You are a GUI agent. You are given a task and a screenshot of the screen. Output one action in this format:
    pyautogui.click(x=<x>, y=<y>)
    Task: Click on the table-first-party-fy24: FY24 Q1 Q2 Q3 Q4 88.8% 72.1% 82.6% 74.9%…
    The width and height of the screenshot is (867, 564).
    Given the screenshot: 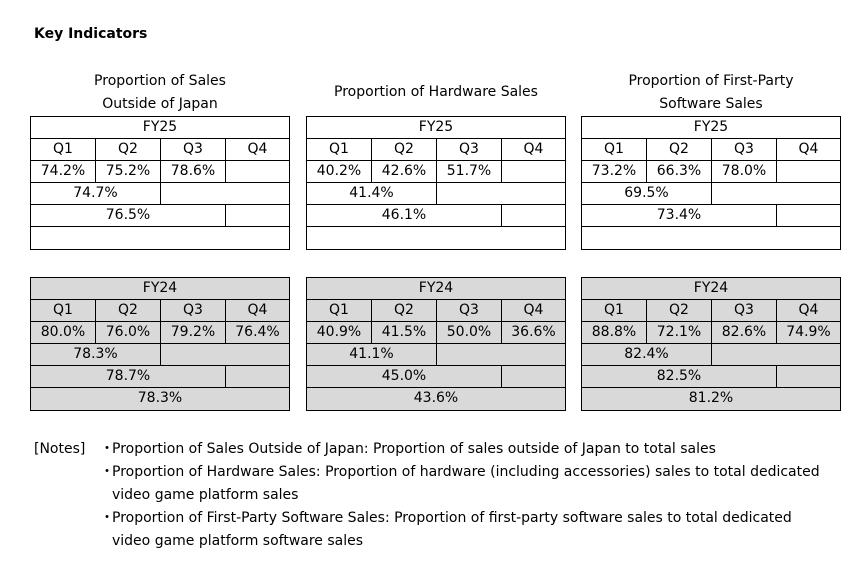 What is the action you would take?
    pyautogui.click(x=711, y=344)
    